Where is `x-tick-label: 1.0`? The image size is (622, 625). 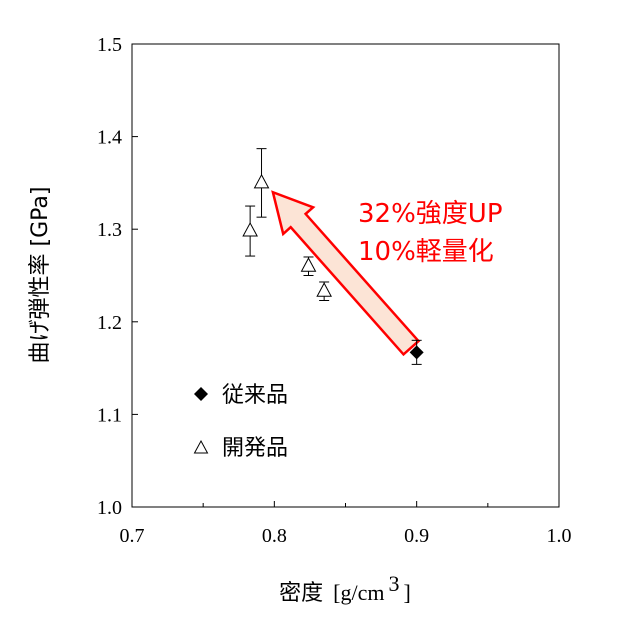
x-tick-label: 1.0 is located at coordinates (559, 536).